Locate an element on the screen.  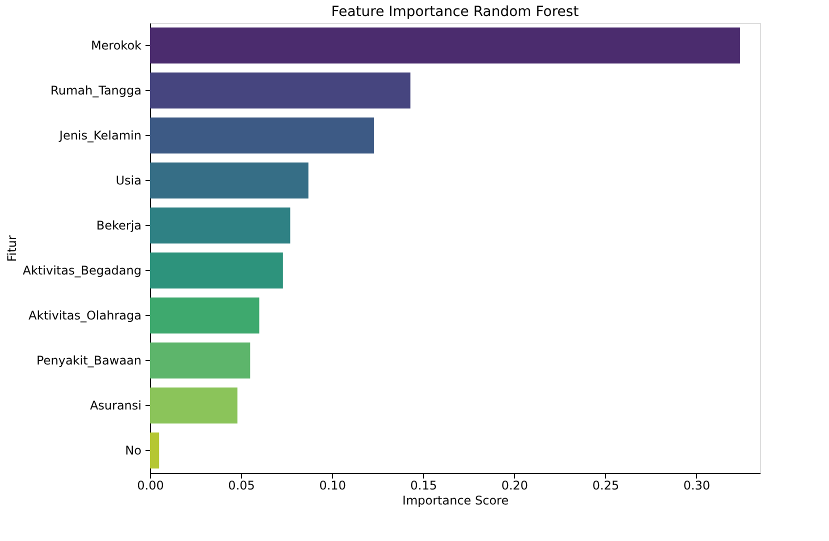
y-axis-title: Fitur is located at coordinates (11, 248).